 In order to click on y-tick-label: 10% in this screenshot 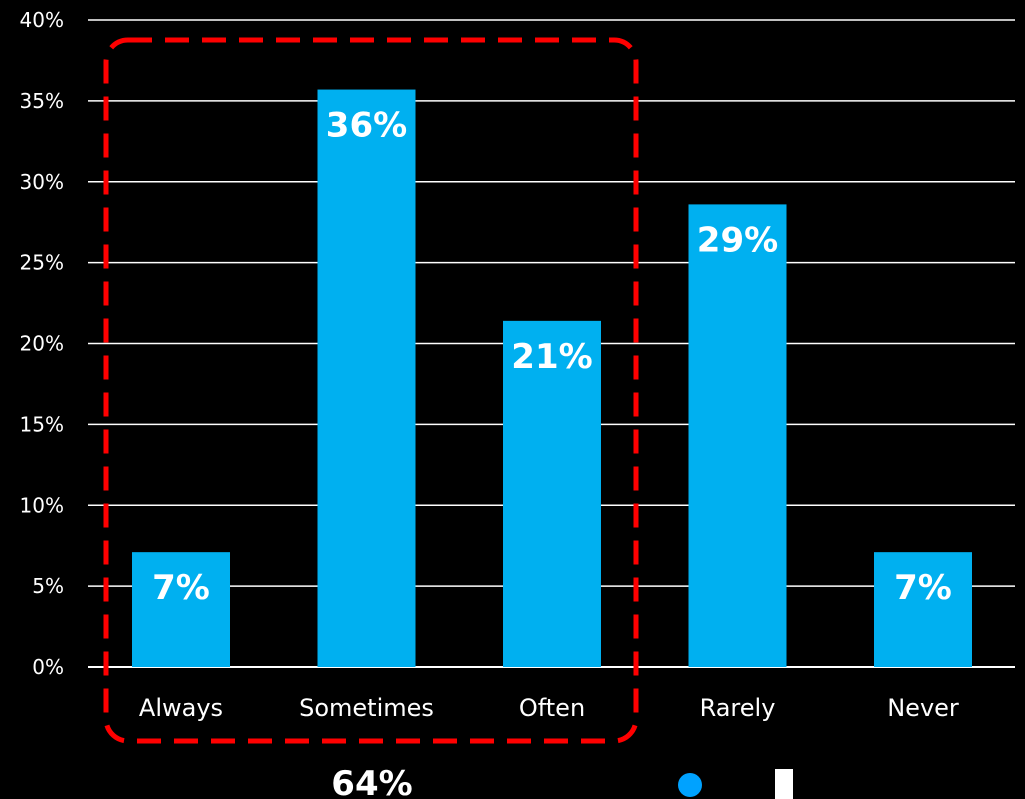, I will do `click(42, 505)`.